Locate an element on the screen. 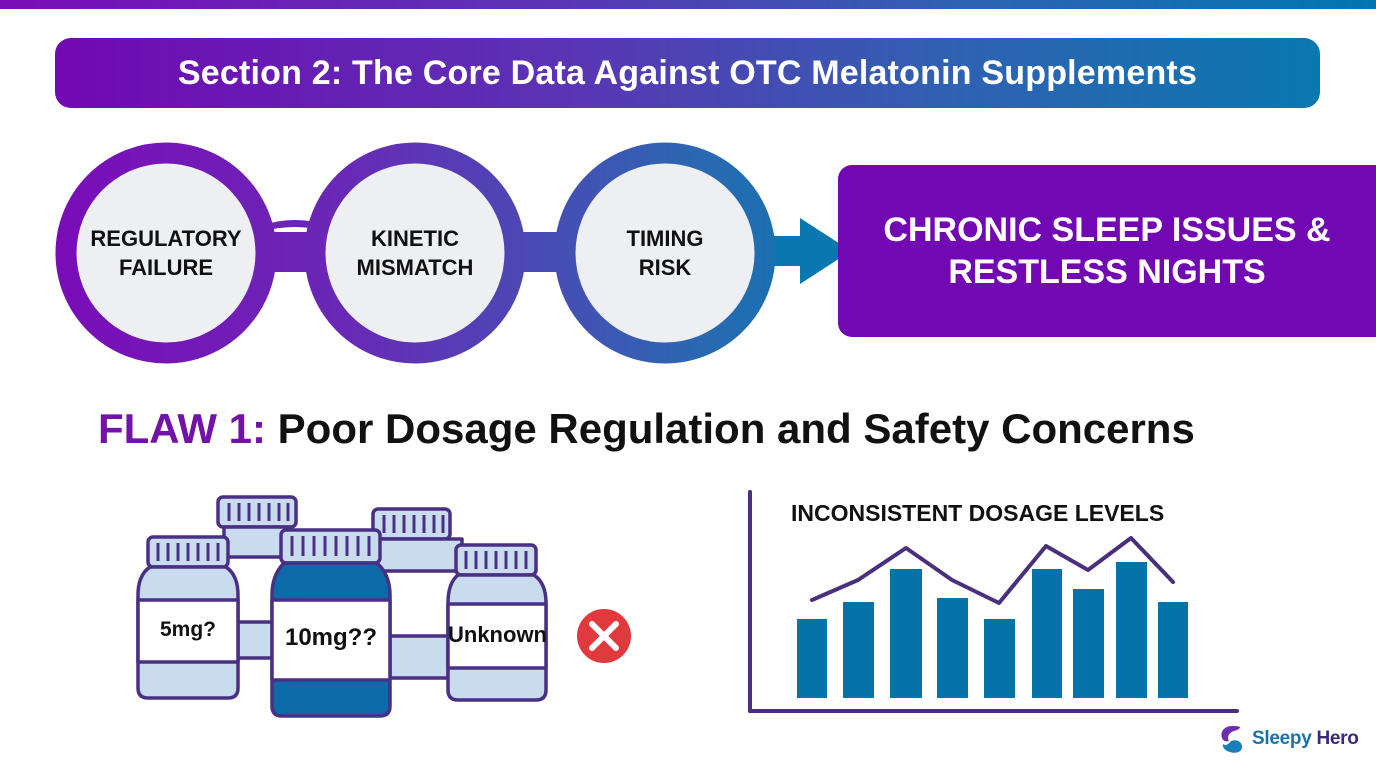  ring-label-line: MISMATCH is located at coordinates (415, 267).